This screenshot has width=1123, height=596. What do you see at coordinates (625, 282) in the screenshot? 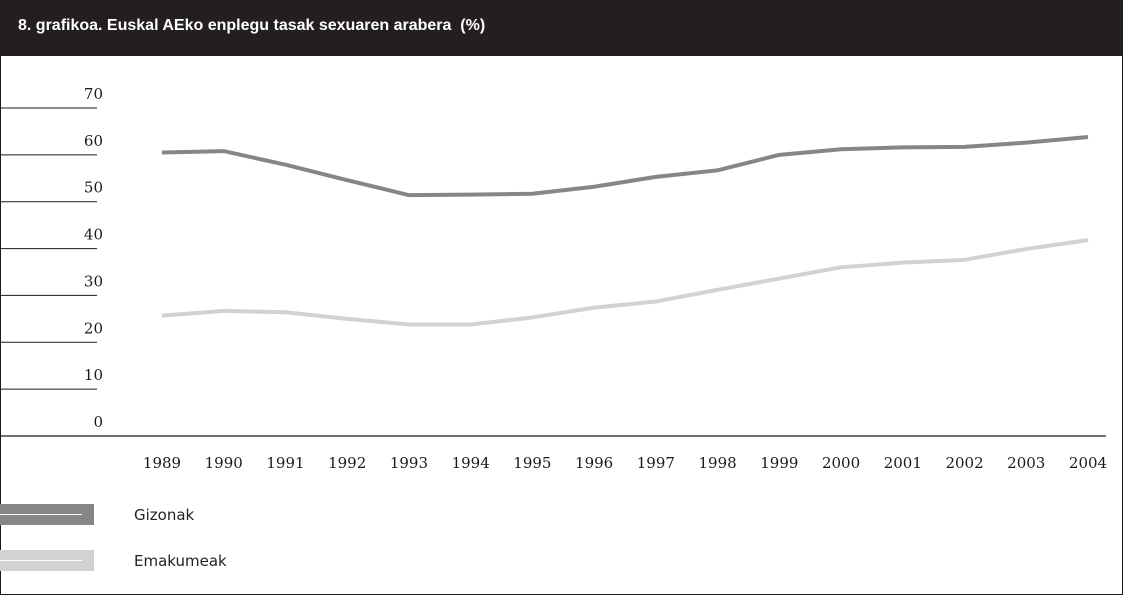
I see `series-line-women` at bounding box center [625, 282].